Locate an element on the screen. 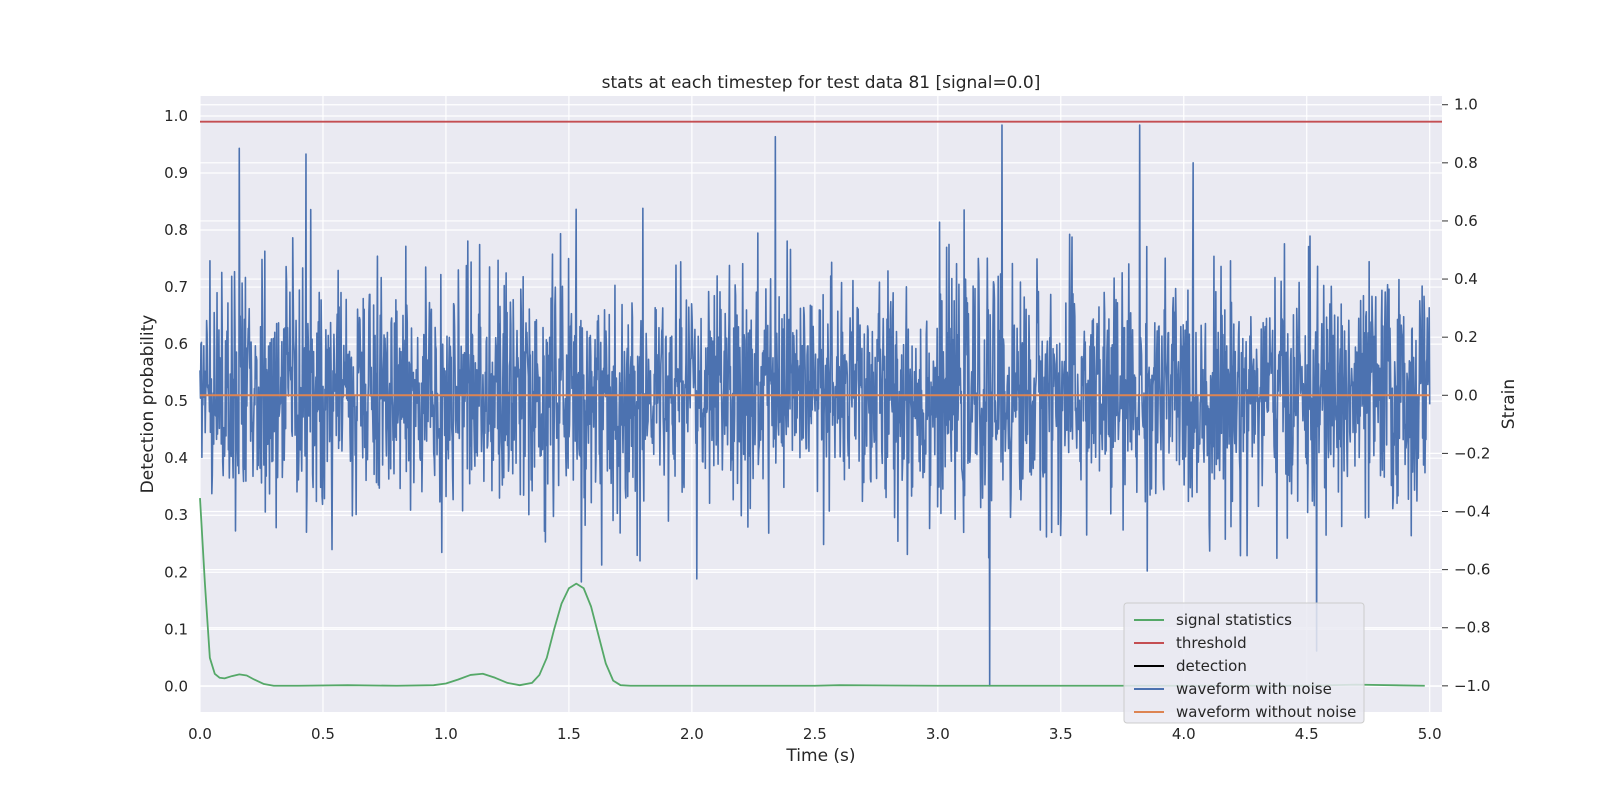  x-tick-label: 4.5 is located at coordinates (1307, 734).